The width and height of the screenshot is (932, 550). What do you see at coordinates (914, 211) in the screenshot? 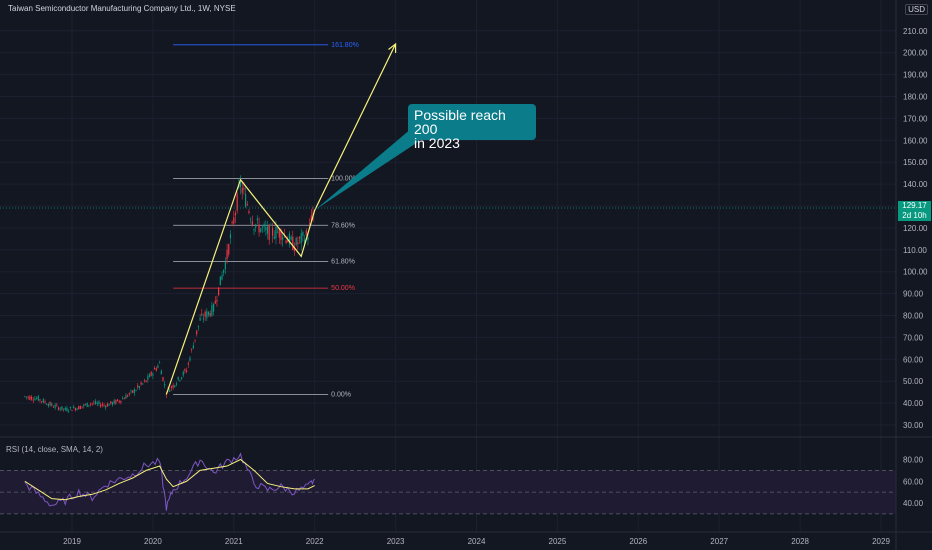
I see `last-price-badge: 129.17 2d 10h` at bounding box center [914, 211].